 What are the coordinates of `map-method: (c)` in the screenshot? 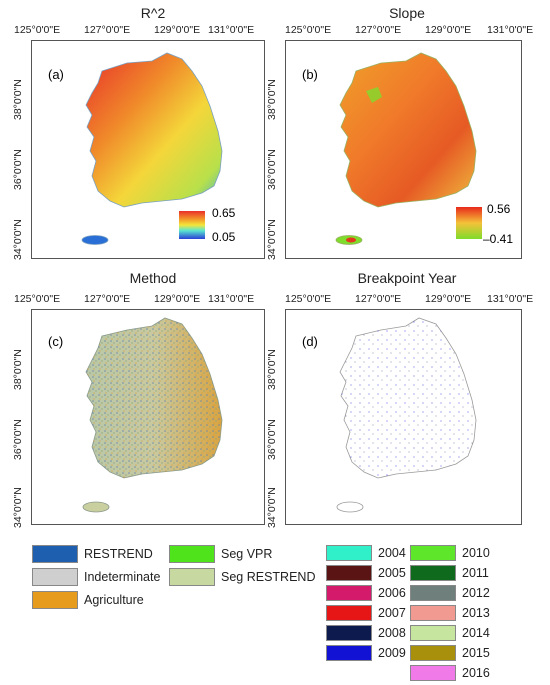 It's located at (135, 415).